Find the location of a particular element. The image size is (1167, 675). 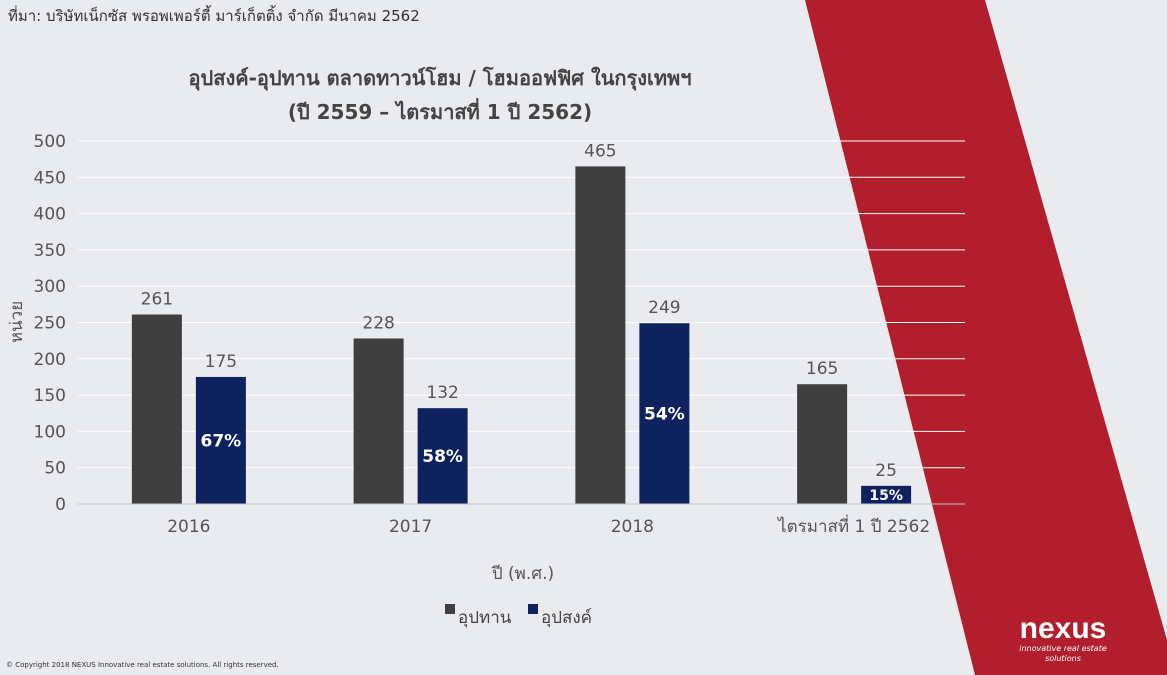

legend-swatch-supply is located at coordinates (450, 609).